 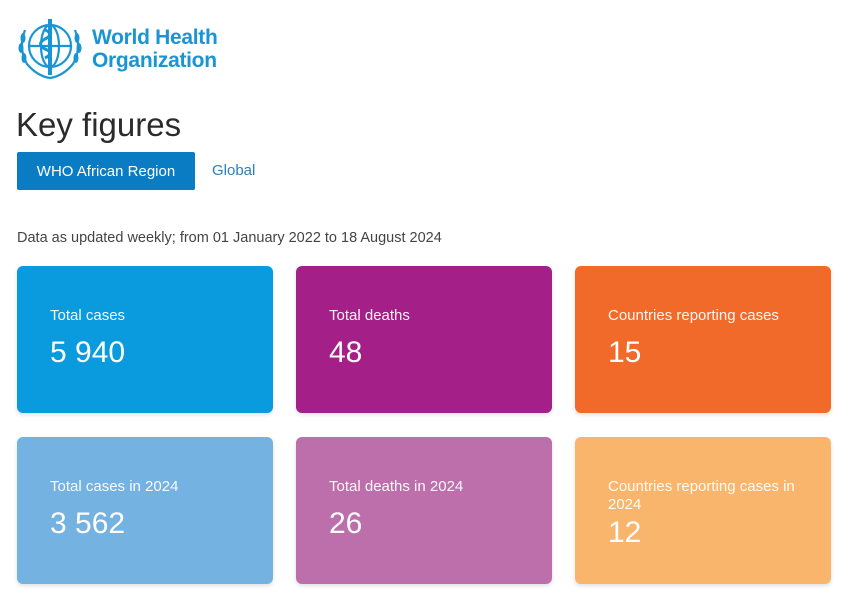 I want to click on who-logo: World Health Organization, so click(x=116, y=49).